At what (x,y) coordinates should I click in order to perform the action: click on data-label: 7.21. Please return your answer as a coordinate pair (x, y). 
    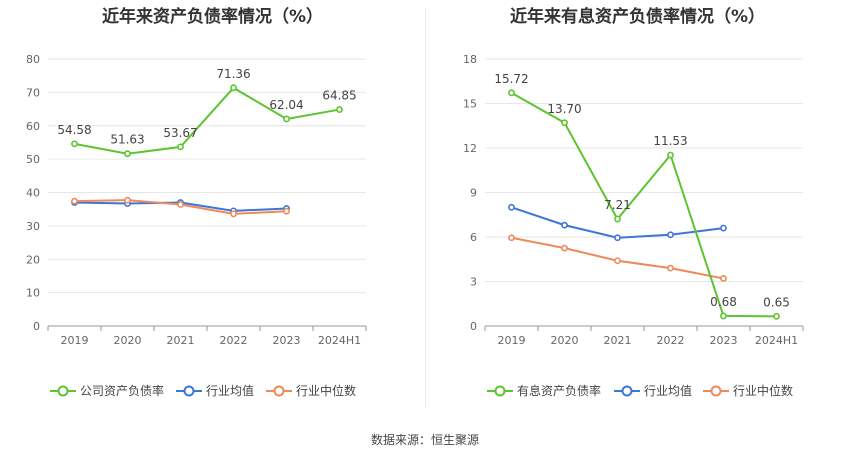
    Looking at the image, I should click on (617, 205).